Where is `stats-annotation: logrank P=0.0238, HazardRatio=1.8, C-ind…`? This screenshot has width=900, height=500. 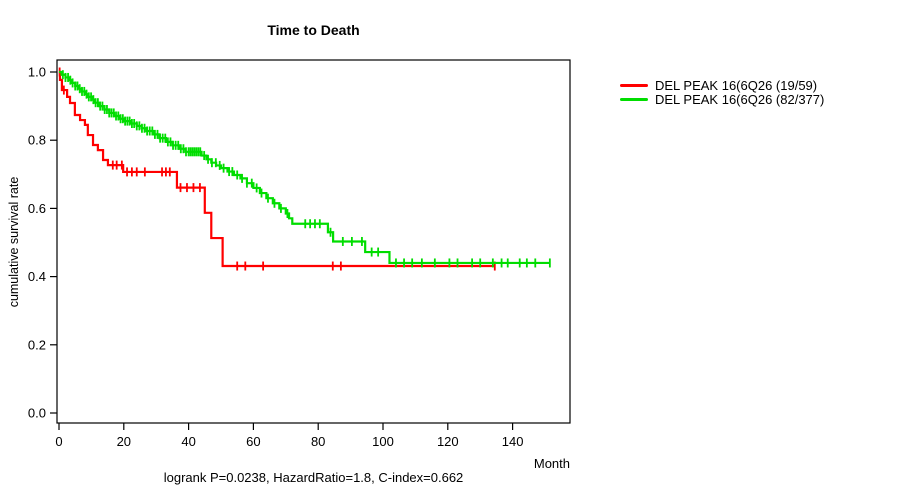 stats-annotation: logrank P=0.0238, HazardRatio=1.8, C-ind… is located at coordinates (313, 477).